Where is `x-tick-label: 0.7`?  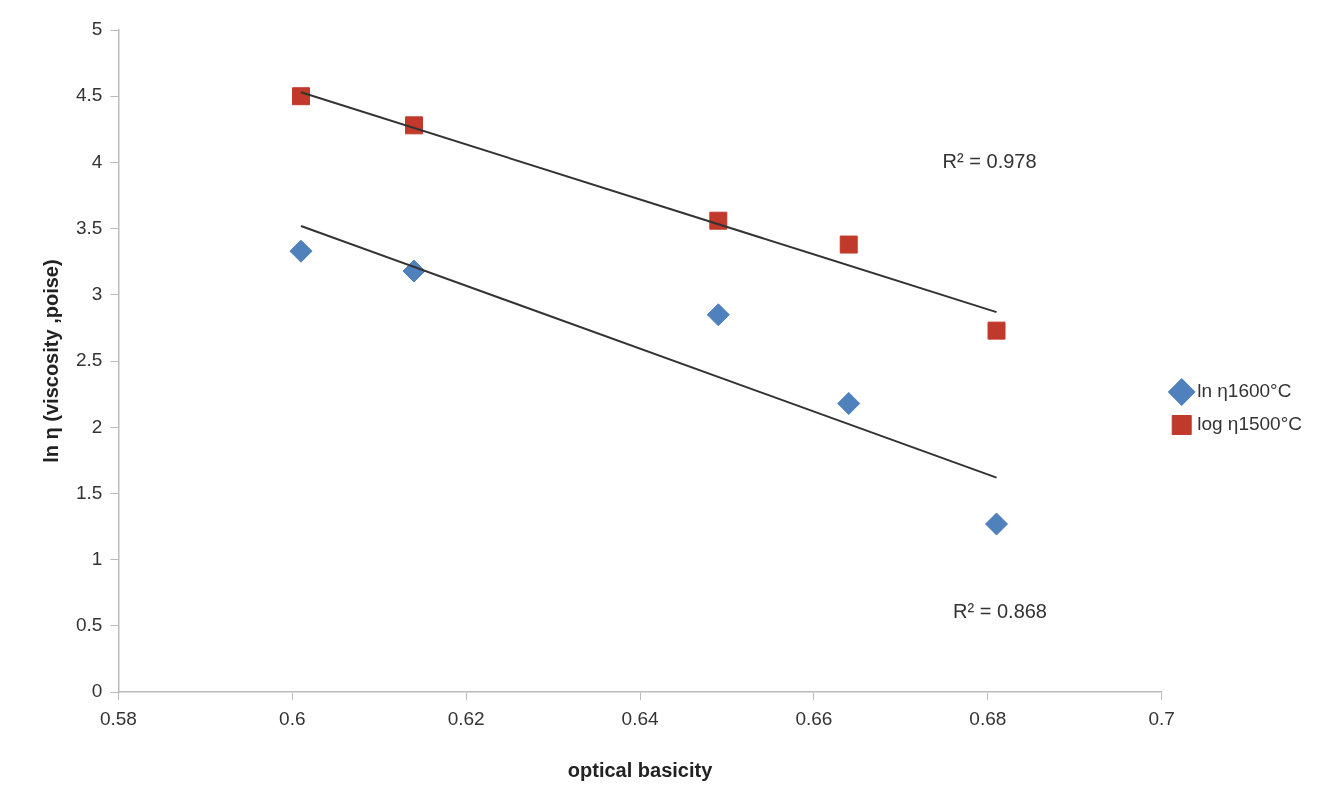
x-tick-label: 0.7 is located at coordinates (1161, 718).